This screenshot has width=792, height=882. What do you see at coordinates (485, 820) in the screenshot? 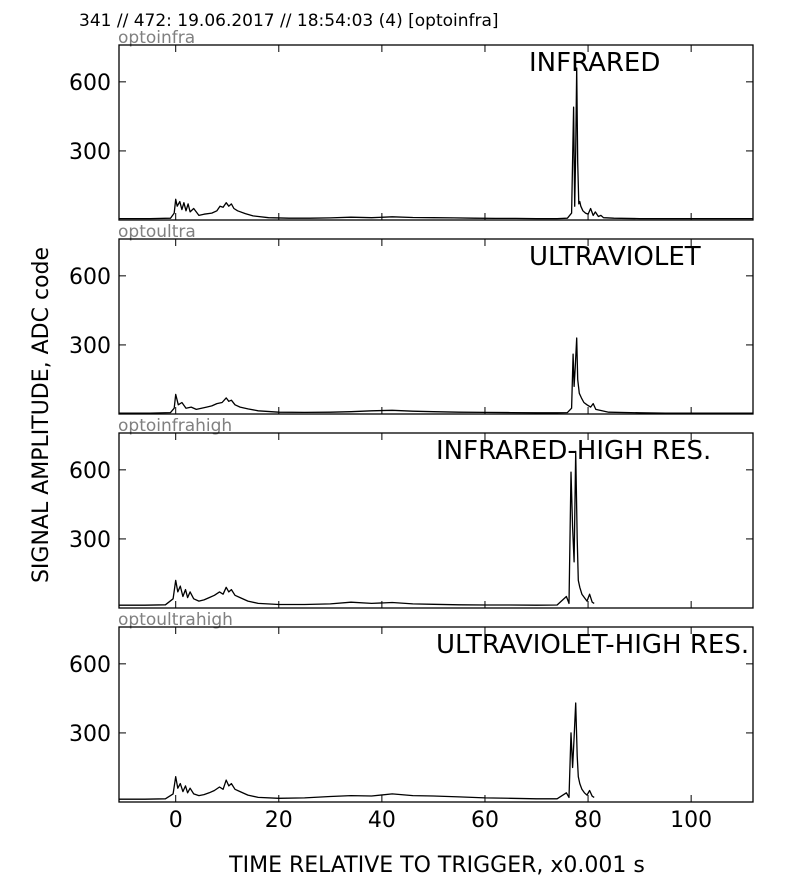
I see `x-tick-label: 60` at bounding box center [485, 820].